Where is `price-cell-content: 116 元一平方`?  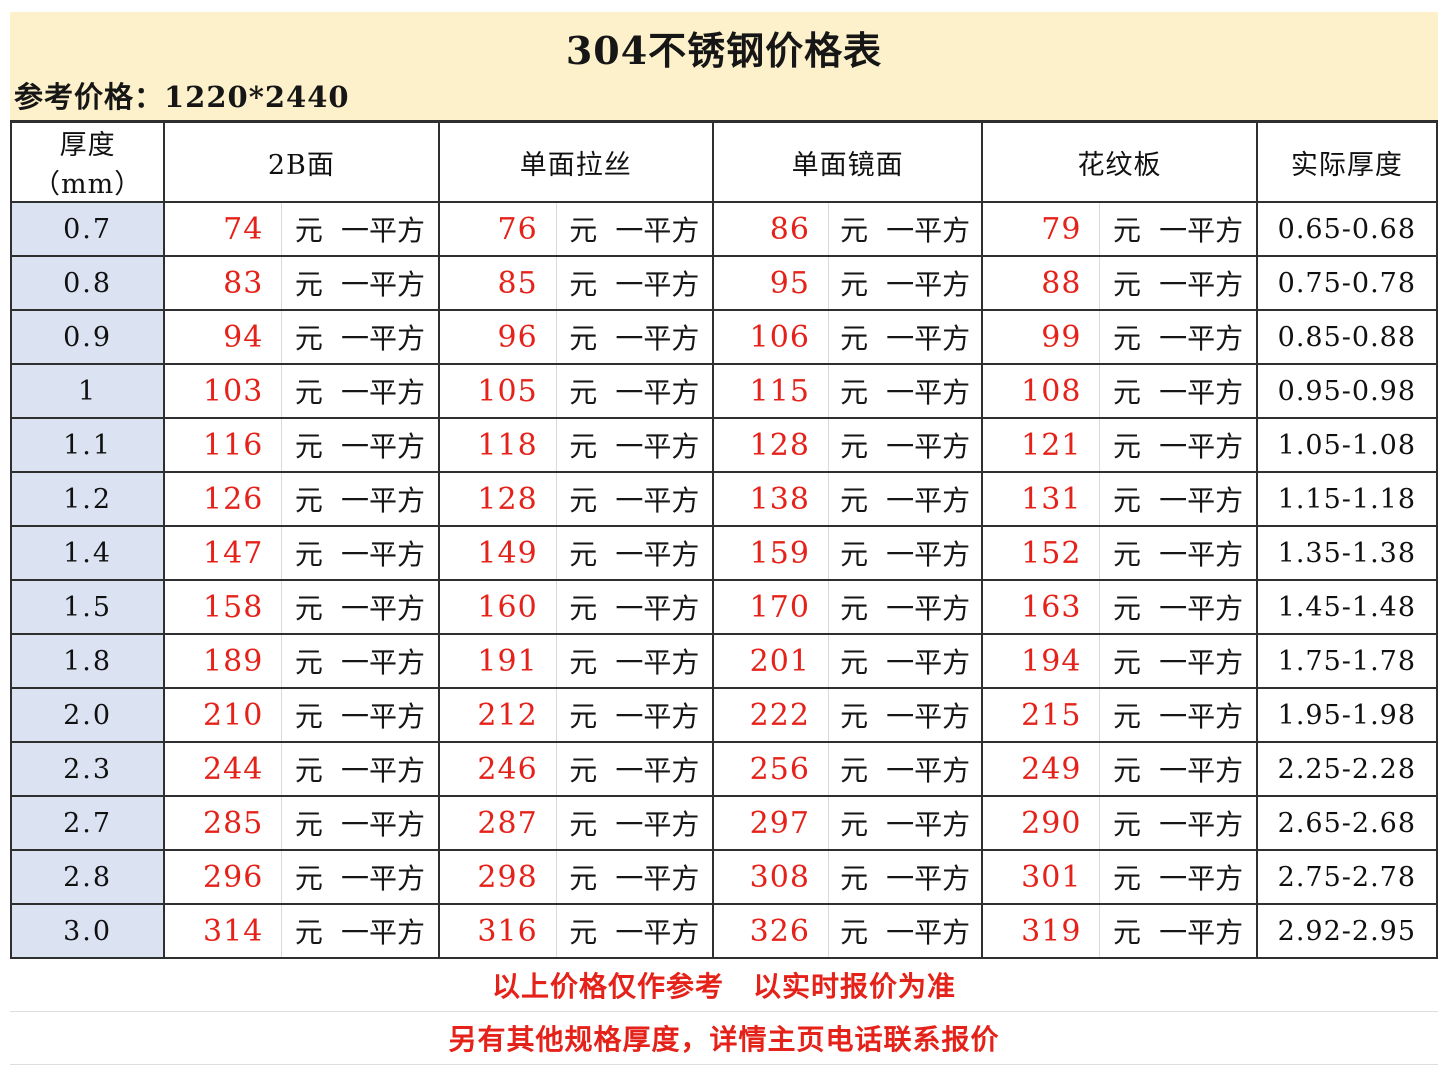 price-cell-content: 116 元一平方 is located at coordinates (301, 445).